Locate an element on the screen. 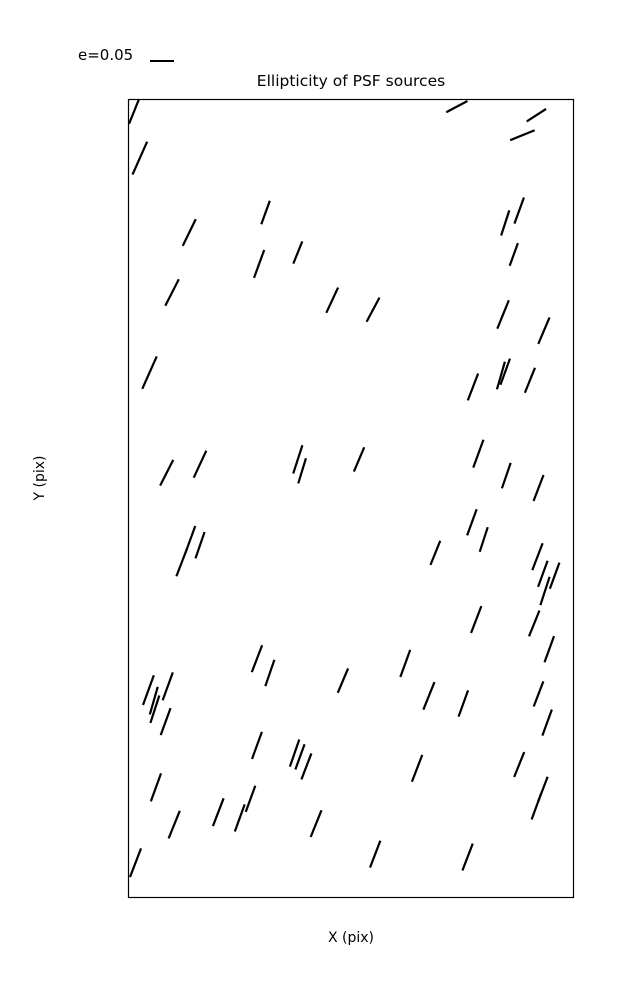 This screenshot has height=1000, width=637. ellipticity-scale-label: e=0.05 is located at coordinates (106, 55).